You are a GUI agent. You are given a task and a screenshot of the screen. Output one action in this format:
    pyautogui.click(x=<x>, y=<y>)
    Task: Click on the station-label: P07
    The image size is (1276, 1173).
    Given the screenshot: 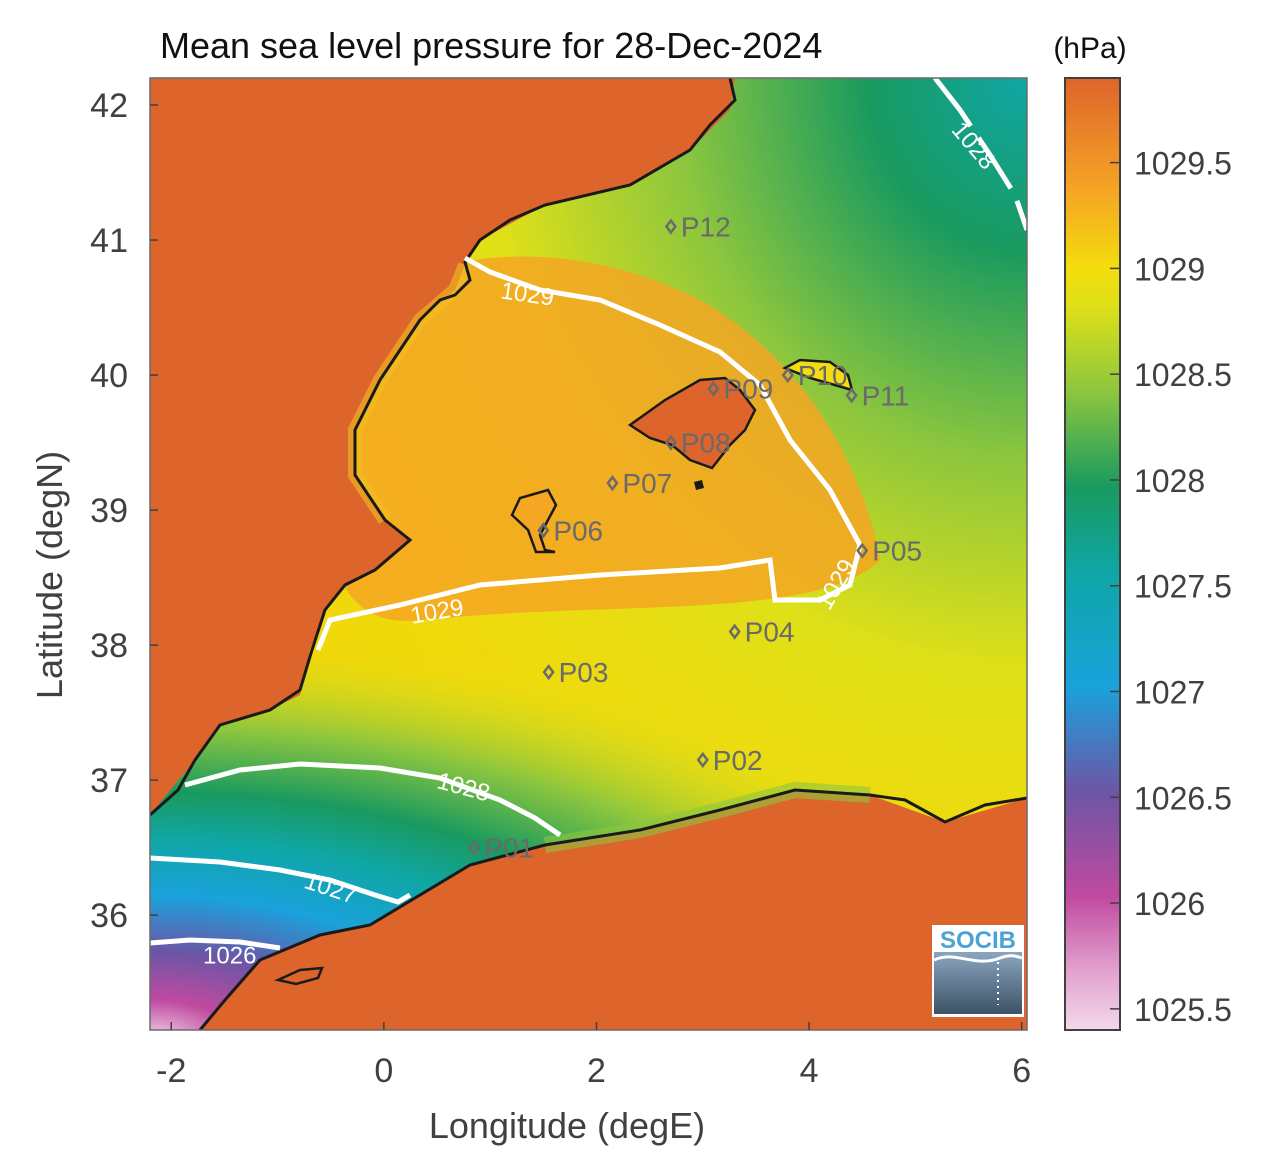 What is the action you would take?
    pyautogui.click(x=647, y=483)
    